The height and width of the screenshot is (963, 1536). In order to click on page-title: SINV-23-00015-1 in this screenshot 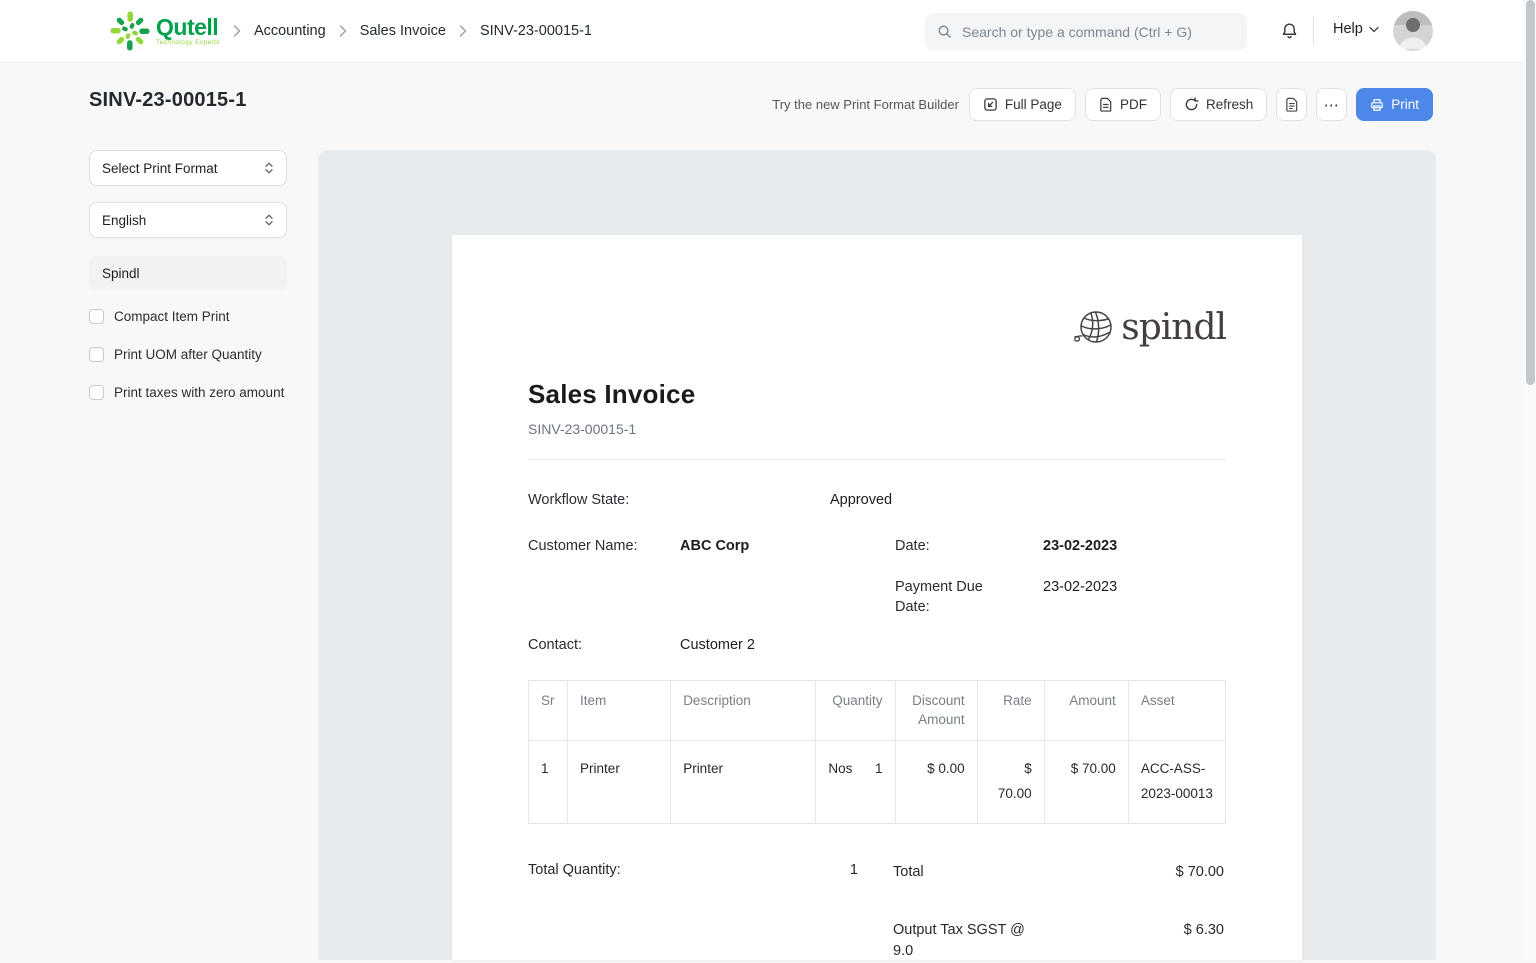, I will do `click(168, 100)`.